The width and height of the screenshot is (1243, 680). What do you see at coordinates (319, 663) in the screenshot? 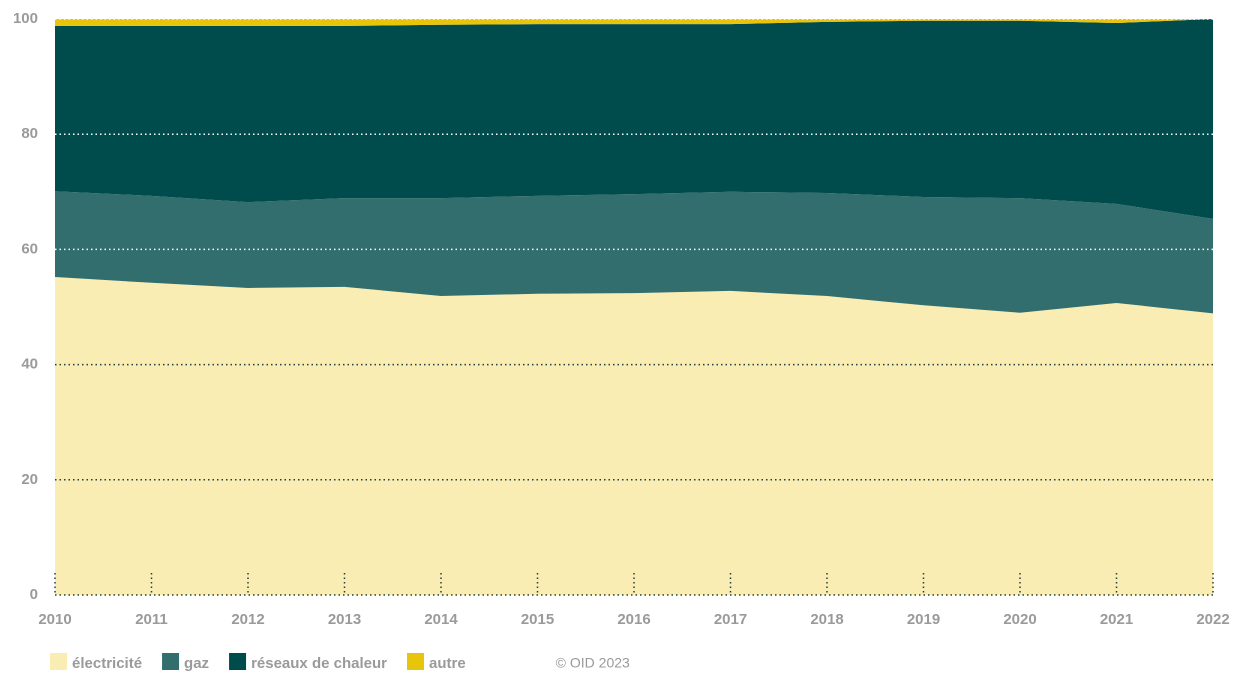
I see `legend-label: réseaux de chaleur` at bounding box center [319, 663].